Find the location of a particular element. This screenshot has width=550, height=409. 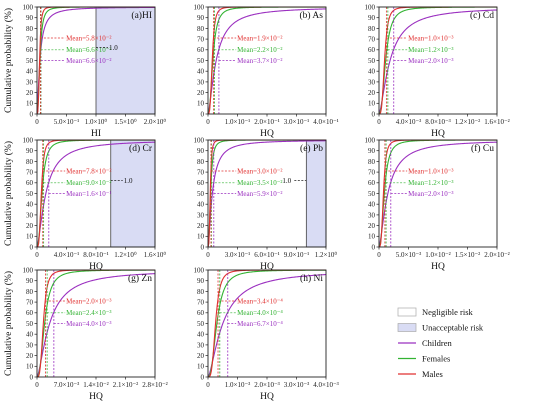

x-tick-label: 5.0×10⁻¹ is located at coordinates (67, 122).